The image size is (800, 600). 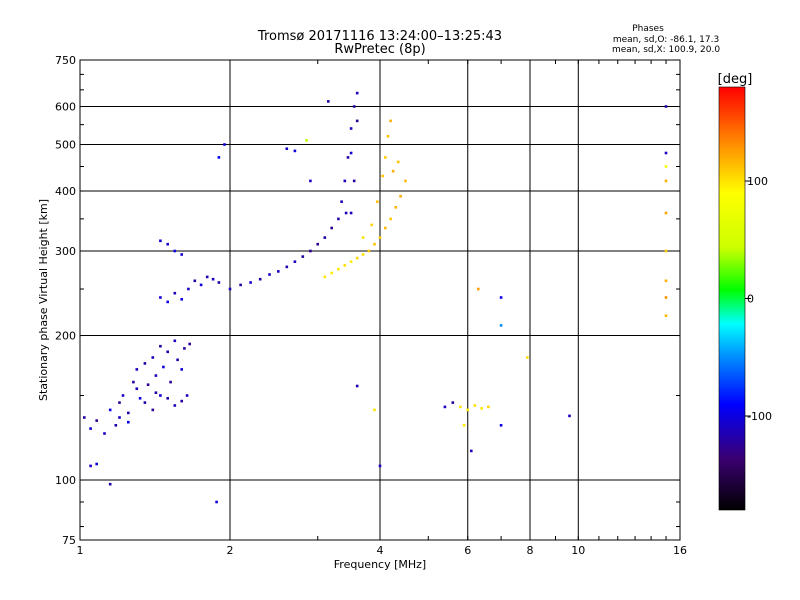 I want to click on x-tick-label-10: 10, so click(x=578, y=550).